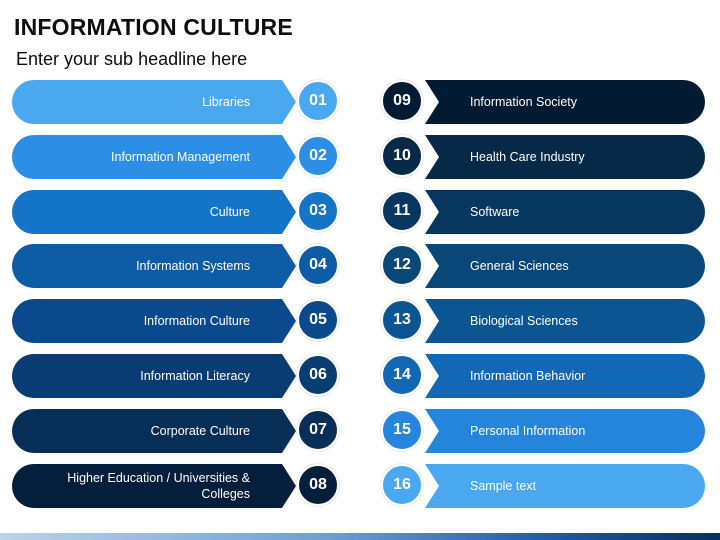 The width and height of the screenshot is (720, 540). I want to click on item-label: Sample text, so click(503, 485).